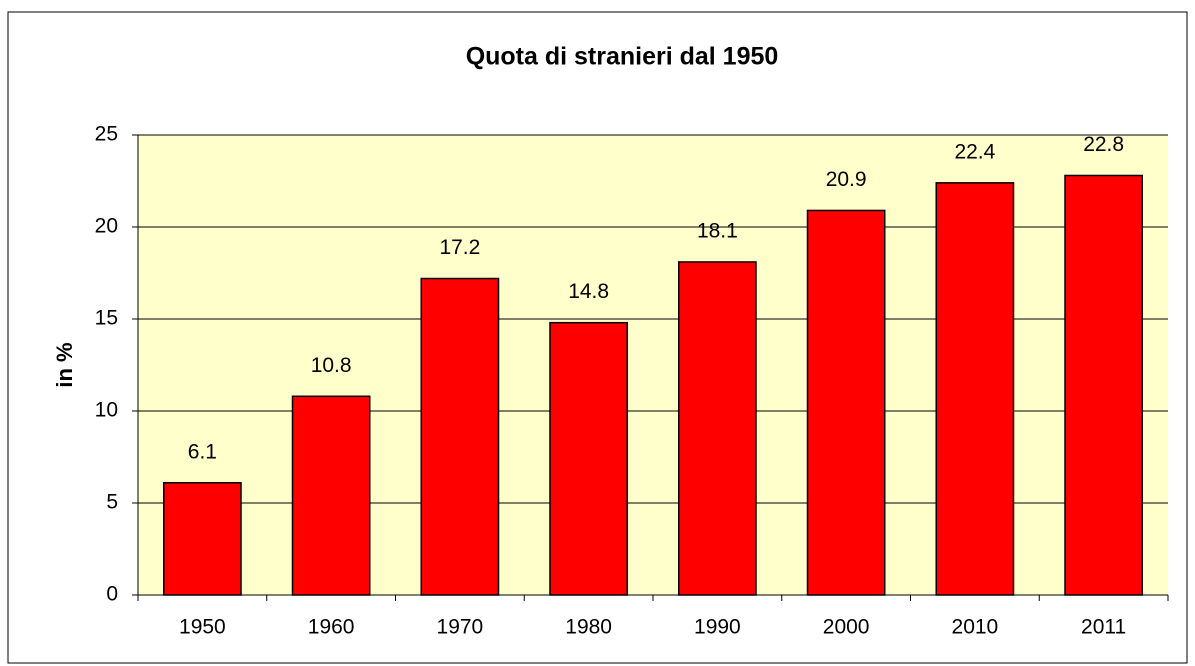  I want to click on y-tick-label: 0, so click(112, 594).